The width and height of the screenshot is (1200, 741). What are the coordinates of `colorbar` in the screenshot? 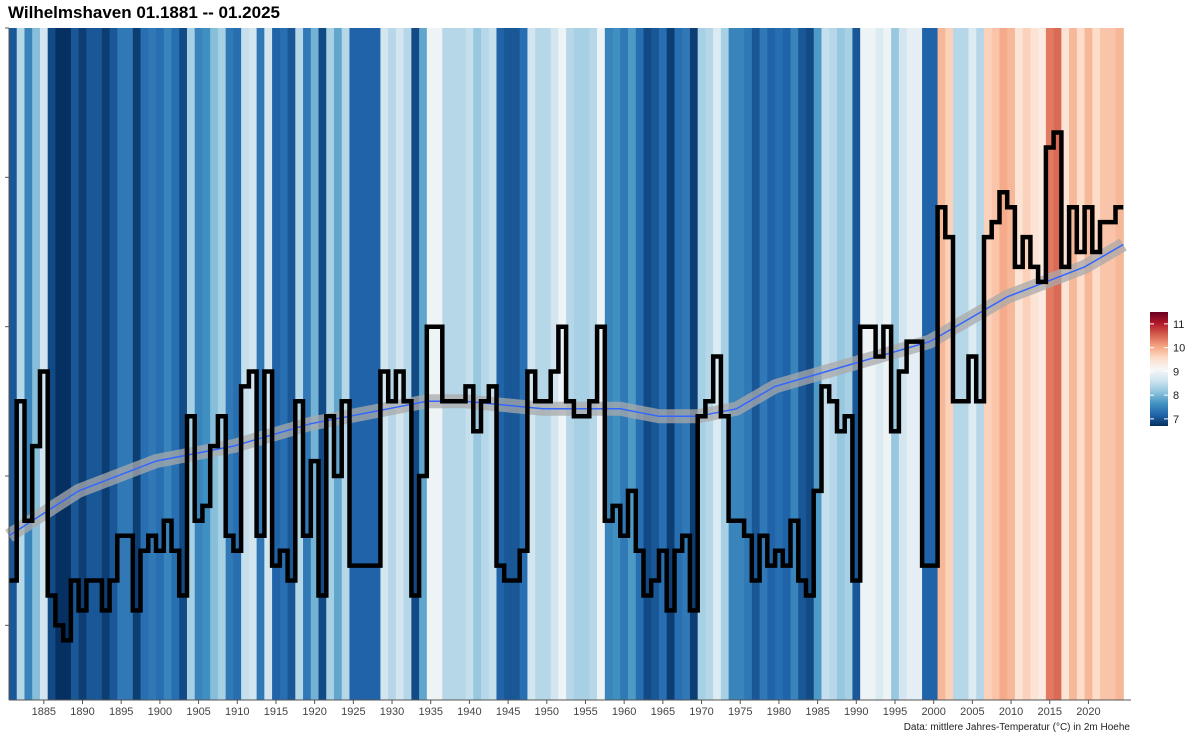 It's located at (1159, 369).